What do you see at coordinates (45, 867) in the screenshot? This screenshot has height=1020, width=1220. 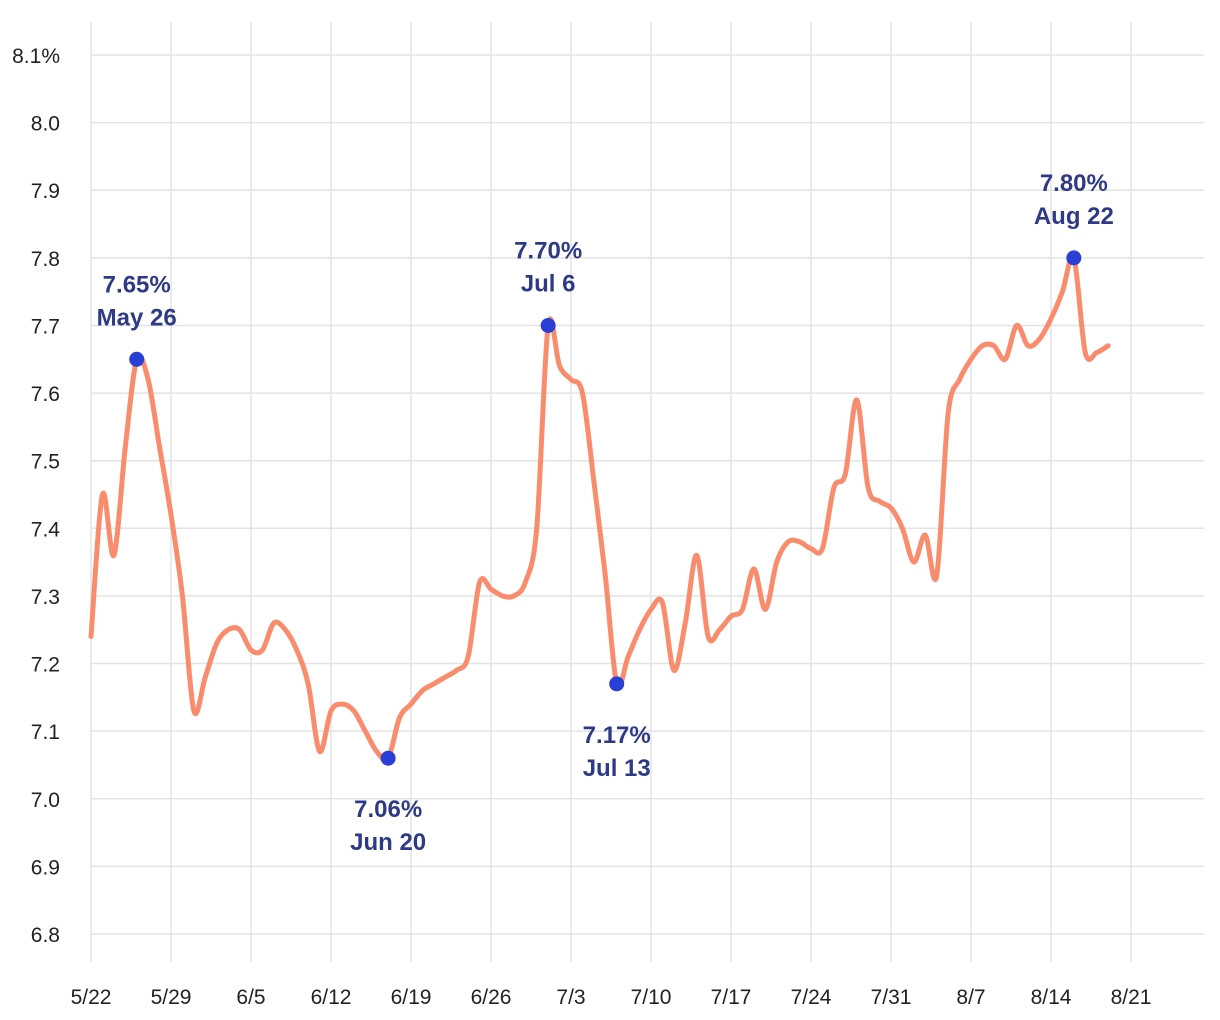 I see `y-tick-label: 6.9` at bounding box center [45, 867].